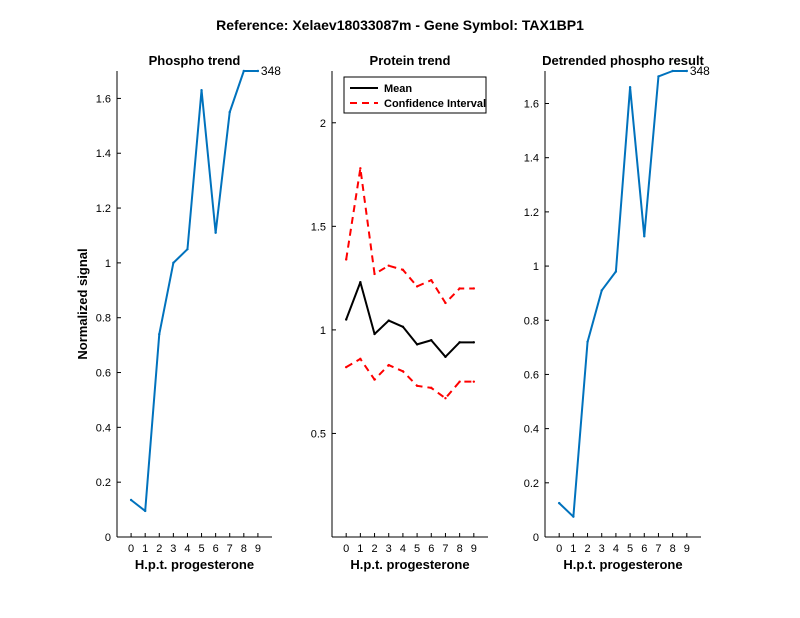  What do you see at coordinates (531, 321) in the screenshot?
I see `y-tick-label: 0.8` at bounding box center [531, 321].